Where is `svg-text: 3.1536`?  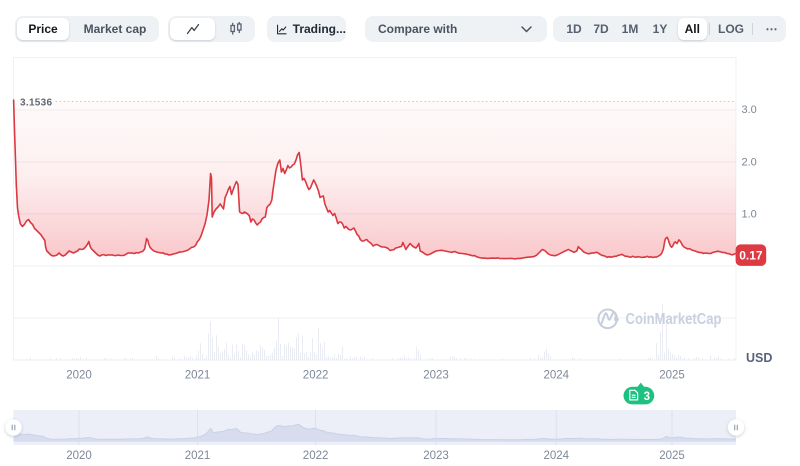
svg-text: 3.1536 is located at coordinates (36, 103).